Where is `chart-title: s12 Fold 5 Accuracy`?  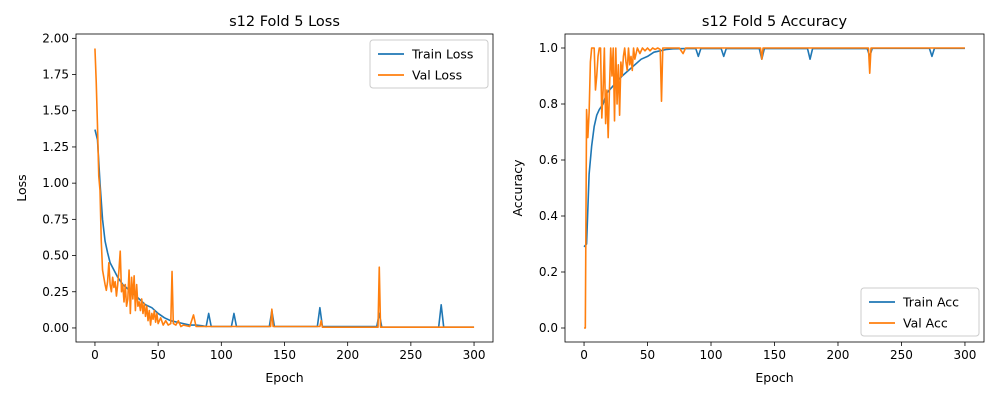
chart-title: s12 Fold 5 Accuracy is located at coordinates (775, 22).